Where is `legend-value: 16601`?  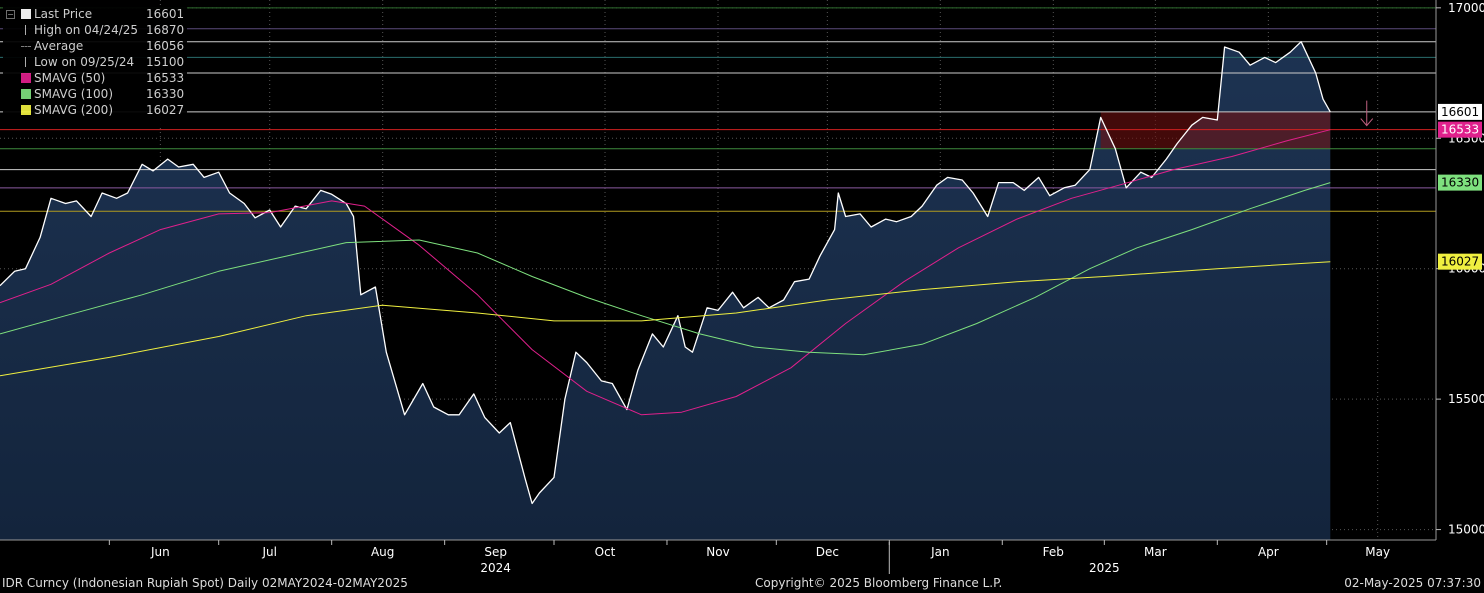
legend-value: 16601 is located at coordinates (165, 14).